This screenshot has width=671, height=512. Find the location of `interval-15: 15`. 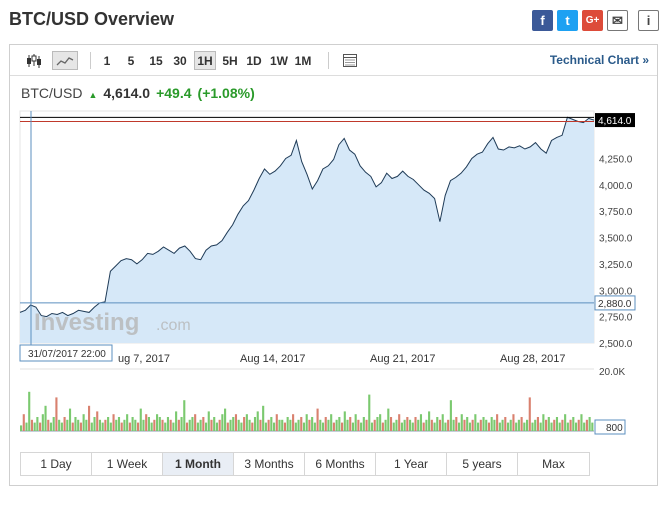

interval-15: 15 is located at coordinates (156, 60).